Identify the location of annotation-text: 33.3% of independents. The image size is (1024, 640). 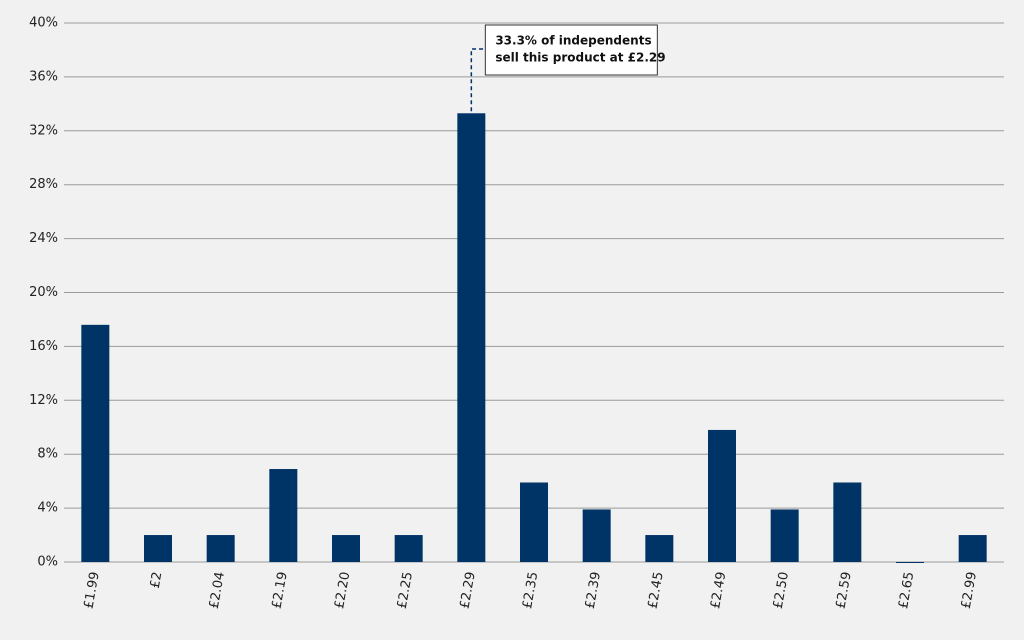
(573, 41).